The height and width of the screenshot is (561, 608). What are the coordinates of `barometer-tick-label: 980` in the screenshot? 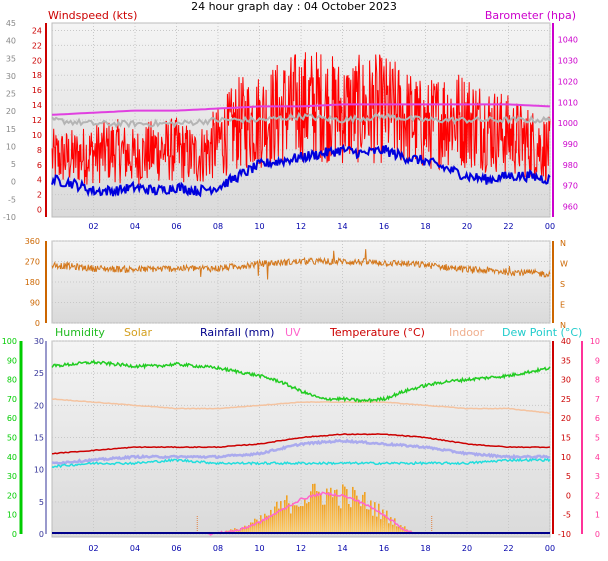 It's located at (570, 165).